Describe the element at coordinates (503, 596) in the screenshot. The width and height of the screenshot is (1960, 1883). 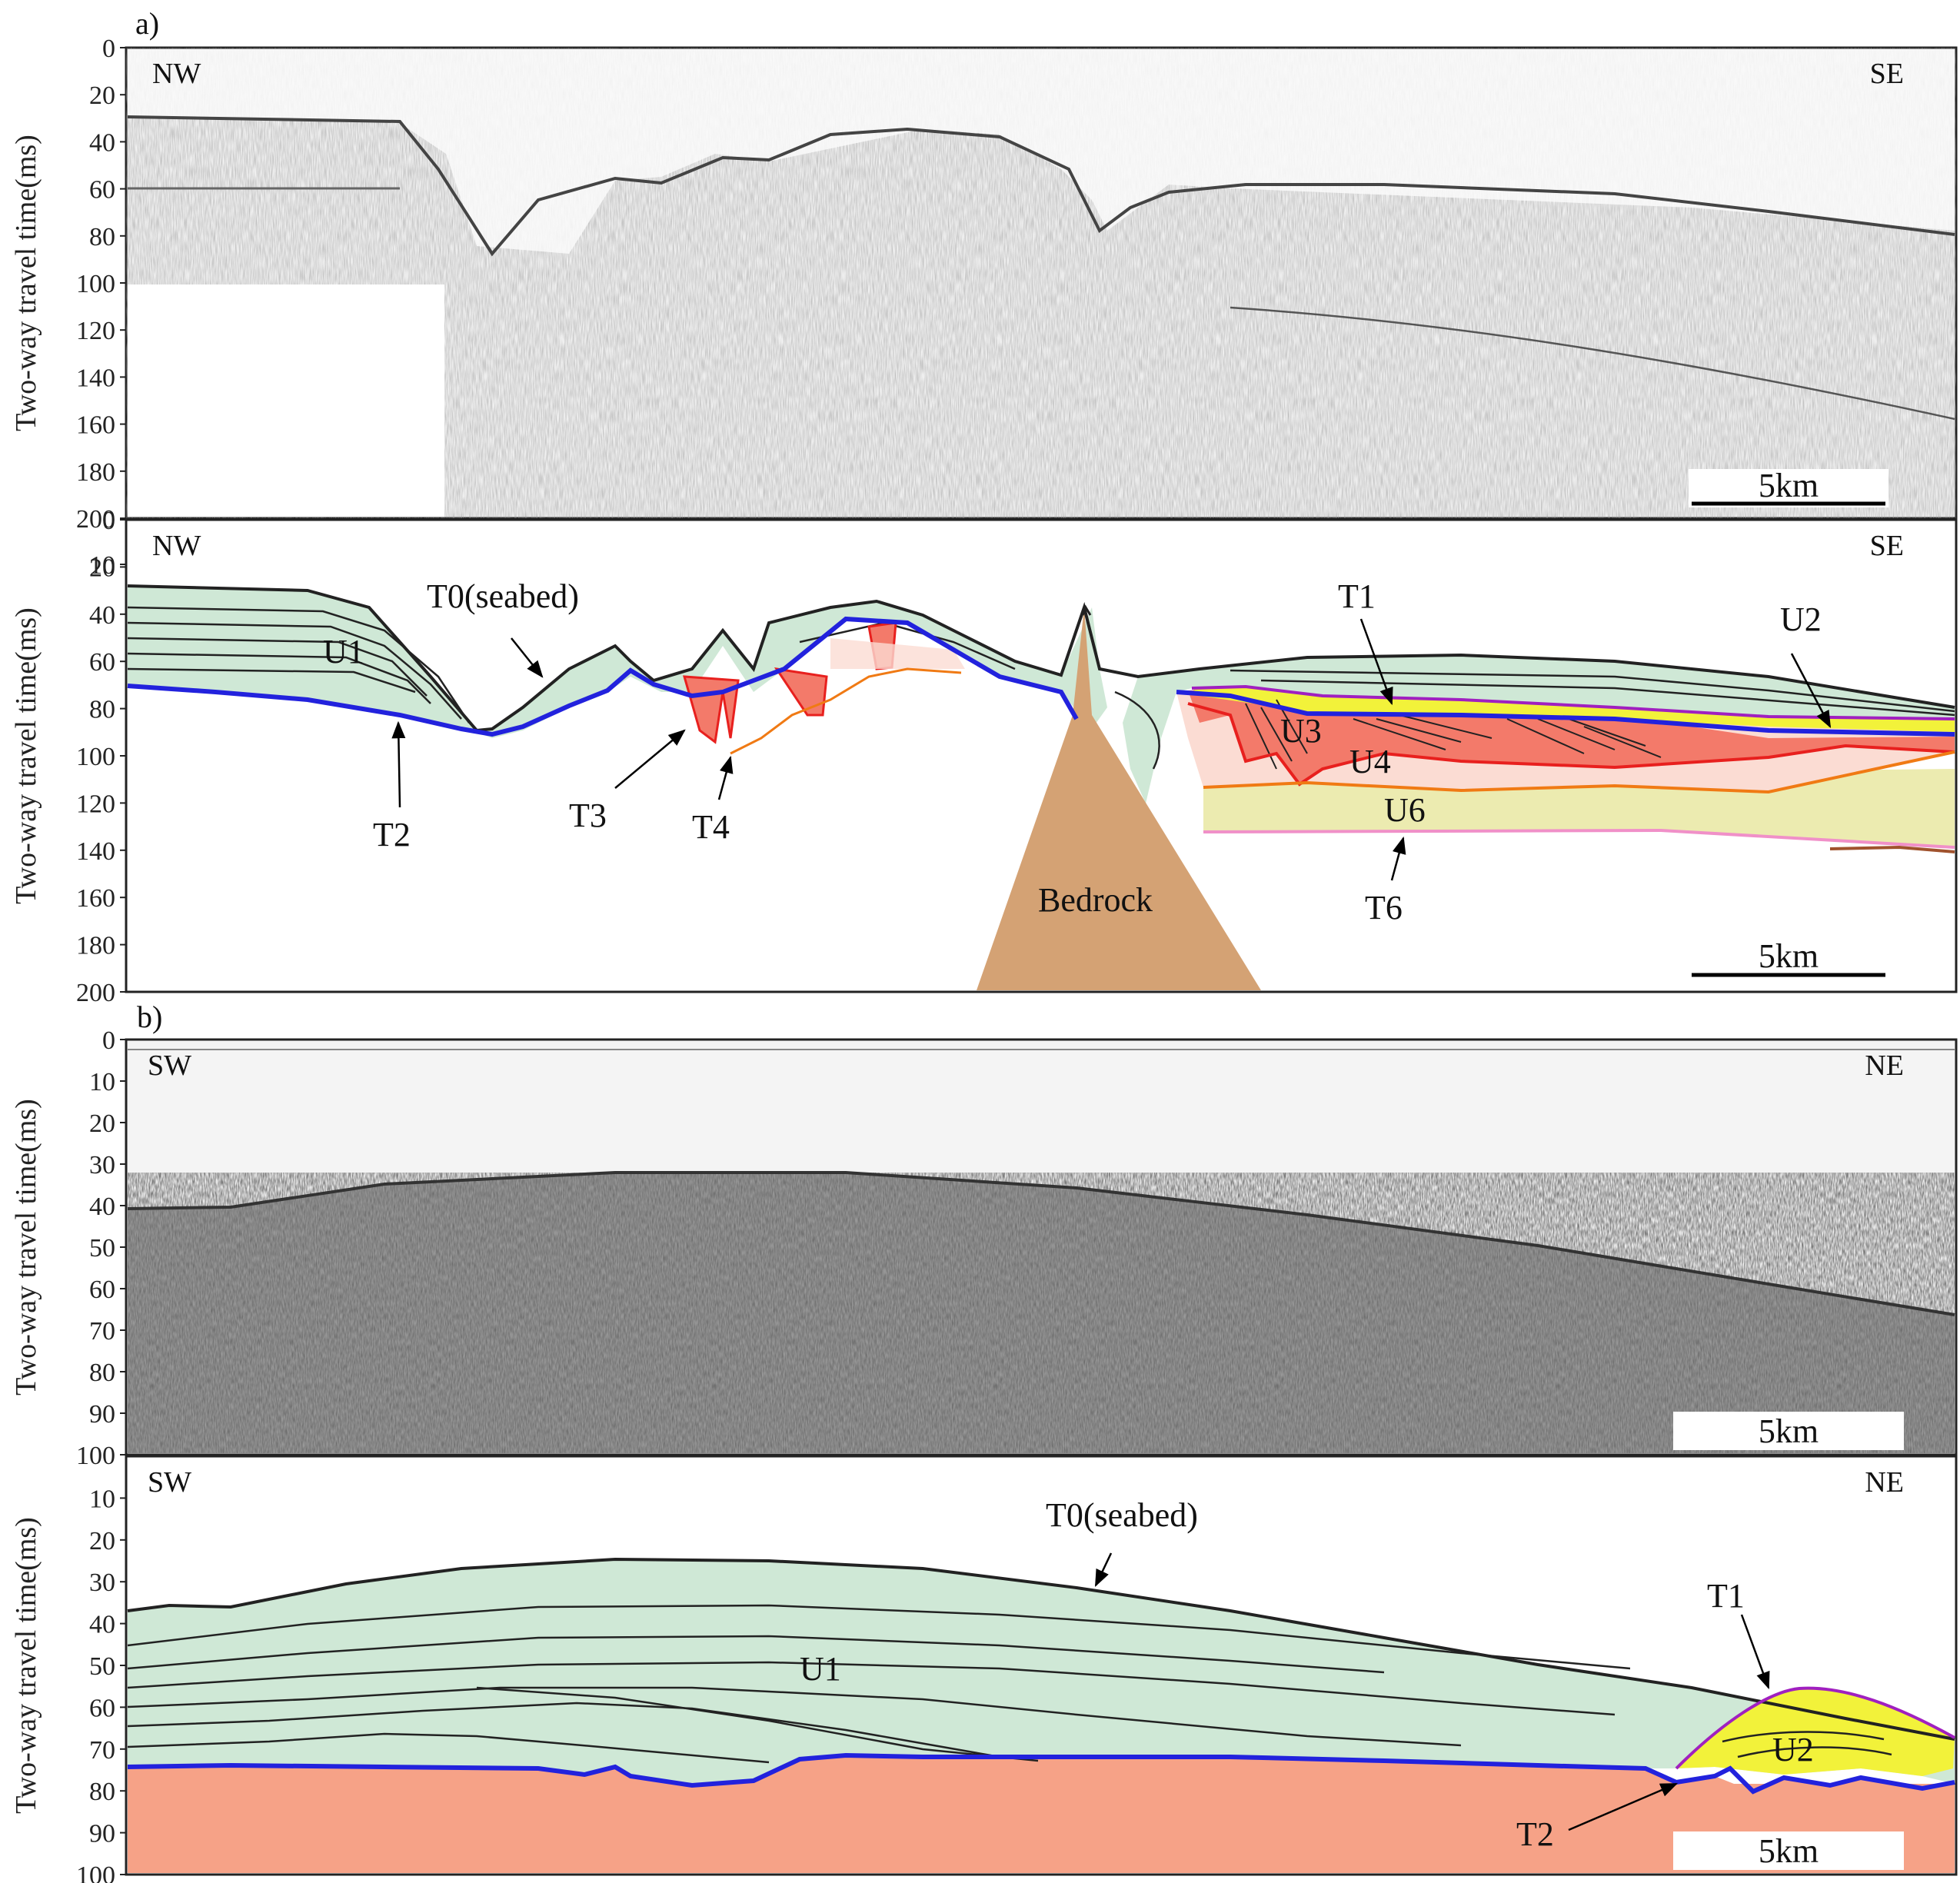
I see `label-t0-a: T0(seabed)` at that location.